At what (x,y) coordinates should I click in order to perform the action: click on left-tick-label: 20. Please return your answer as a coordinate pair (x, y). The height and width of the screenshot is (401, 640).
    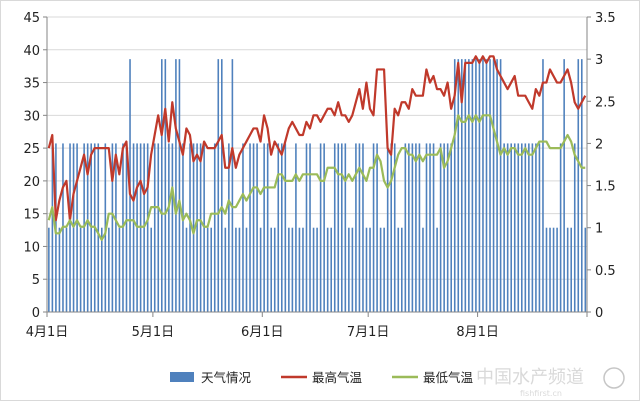
    Looking at the image, I should click on (31, 182).